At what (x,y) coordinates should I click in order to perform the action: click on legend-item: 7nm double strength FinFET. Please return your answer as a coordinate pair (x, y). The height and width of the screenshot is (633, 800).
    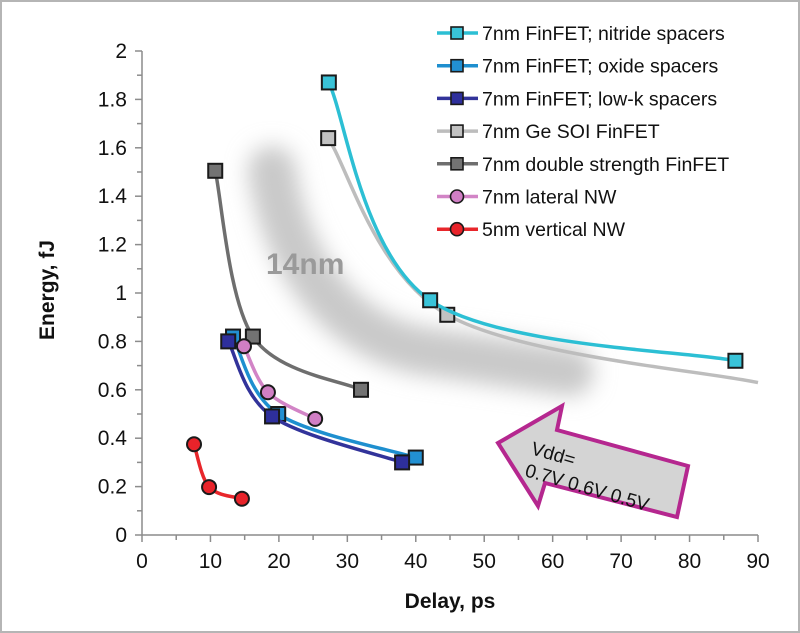
    Looking at the image, I should click on (583, 165).